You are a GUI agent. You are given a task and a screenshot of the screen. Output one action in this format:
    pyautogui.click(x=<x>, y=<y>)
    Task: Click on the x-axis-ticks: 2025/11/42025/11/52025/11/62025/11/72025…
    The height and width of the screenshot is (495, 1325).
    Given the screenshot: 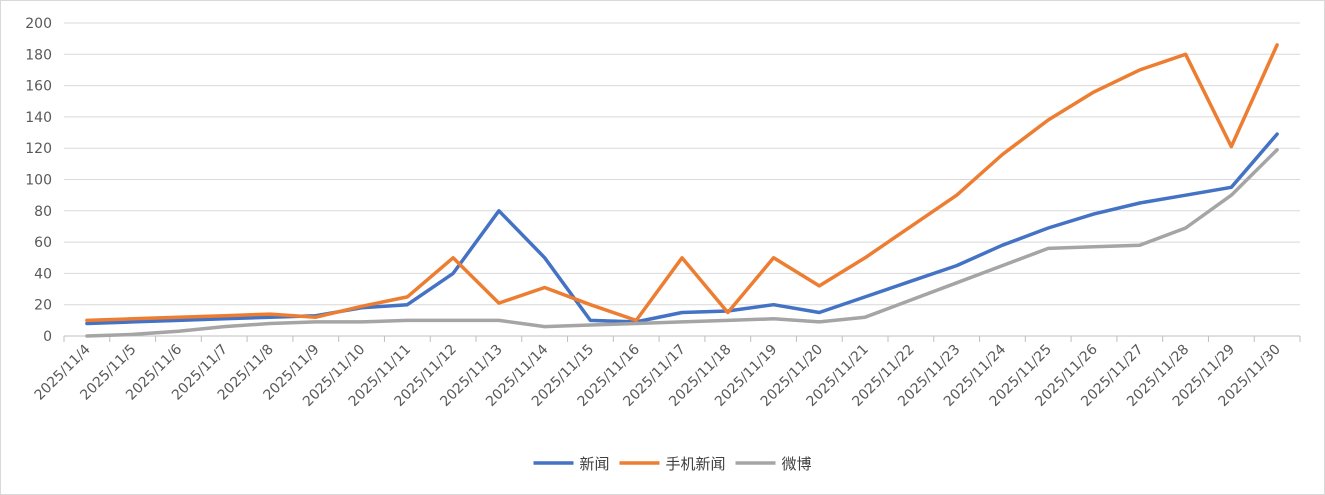 What is the action you would take?
    pyautogui.click(x=658, y=375)
    